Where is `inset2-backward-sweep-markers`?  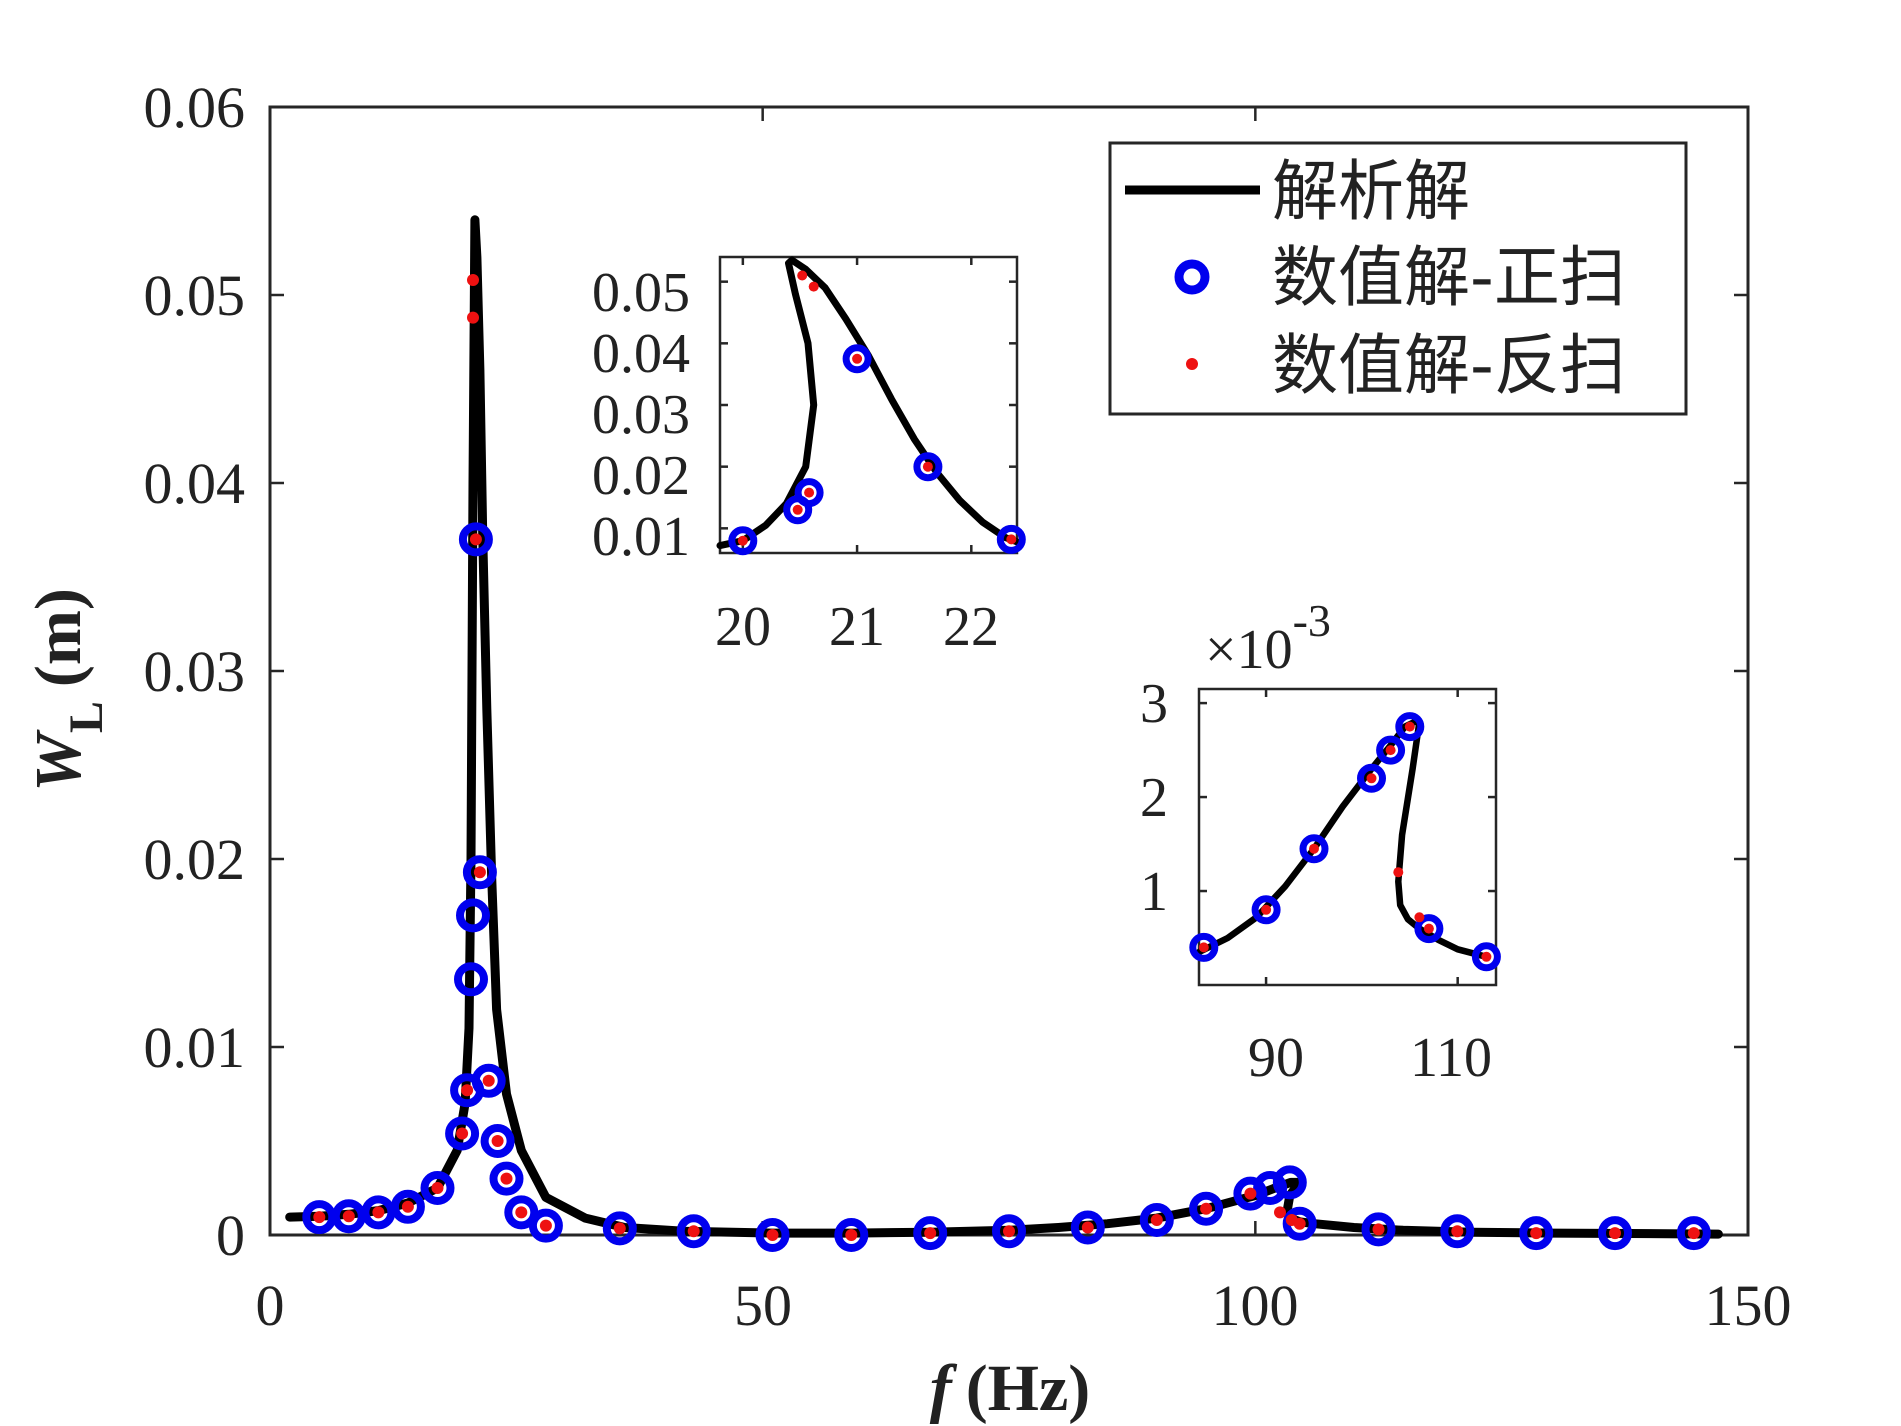 inset2-backward-sweep-markers is located at coordinates (1345, 841).